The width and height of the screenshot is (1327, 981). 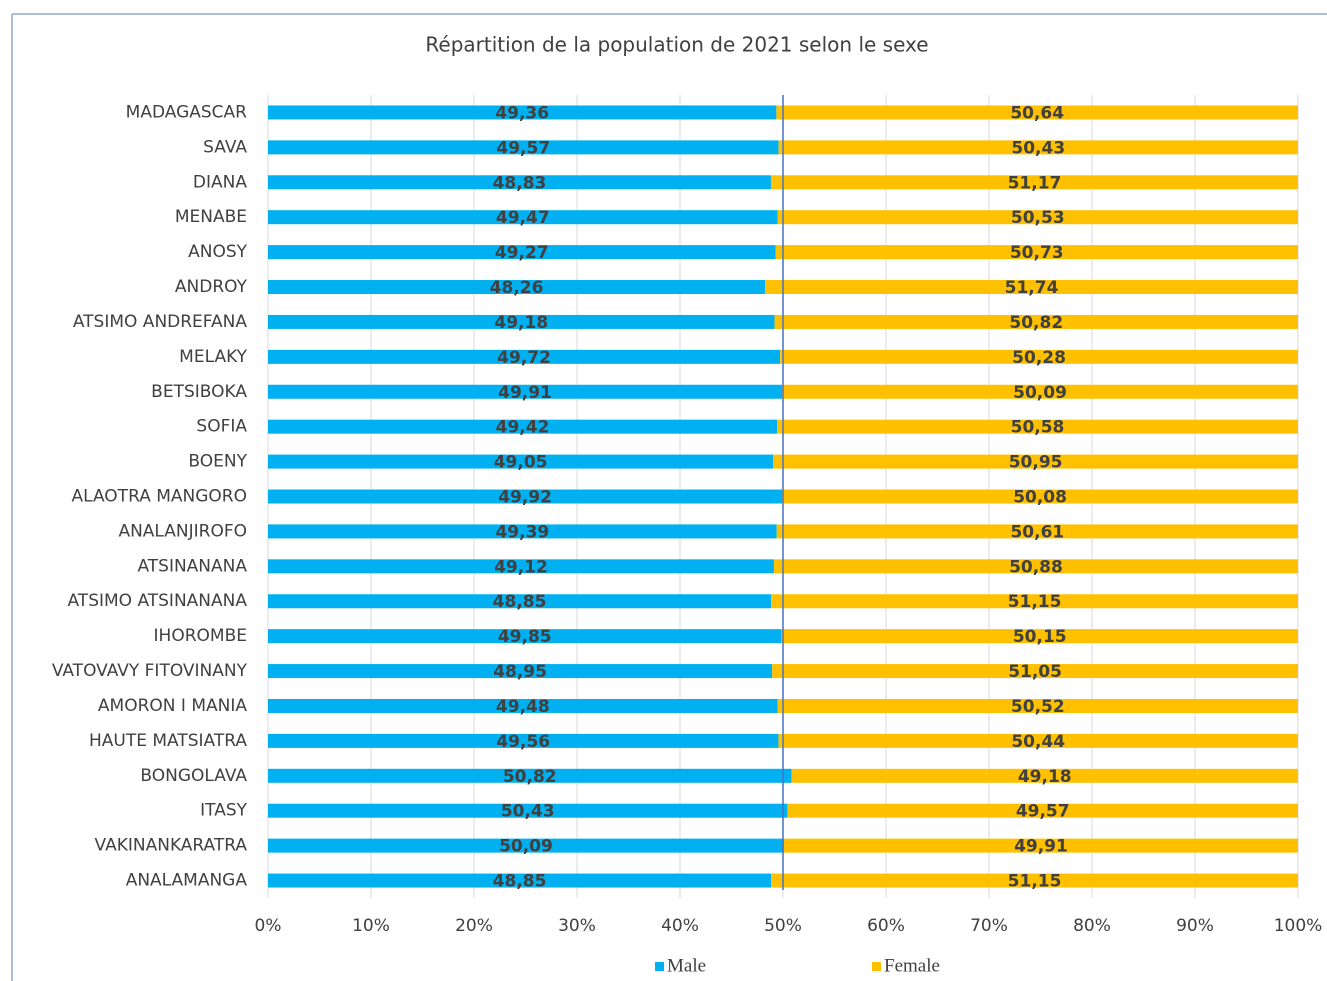 I want to click on value-label: 51,17, so click(x=1035, y=183).